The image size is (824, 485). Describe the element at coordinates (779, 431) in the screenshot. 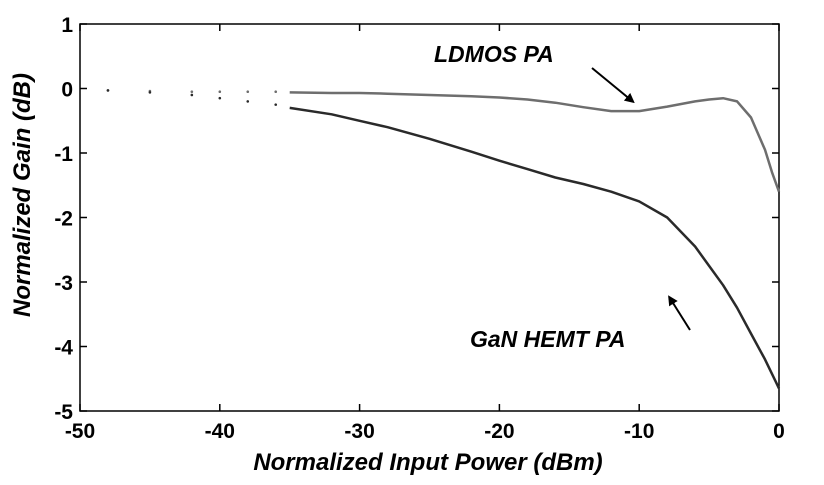

I see `x-tick-label: 0` at that location.